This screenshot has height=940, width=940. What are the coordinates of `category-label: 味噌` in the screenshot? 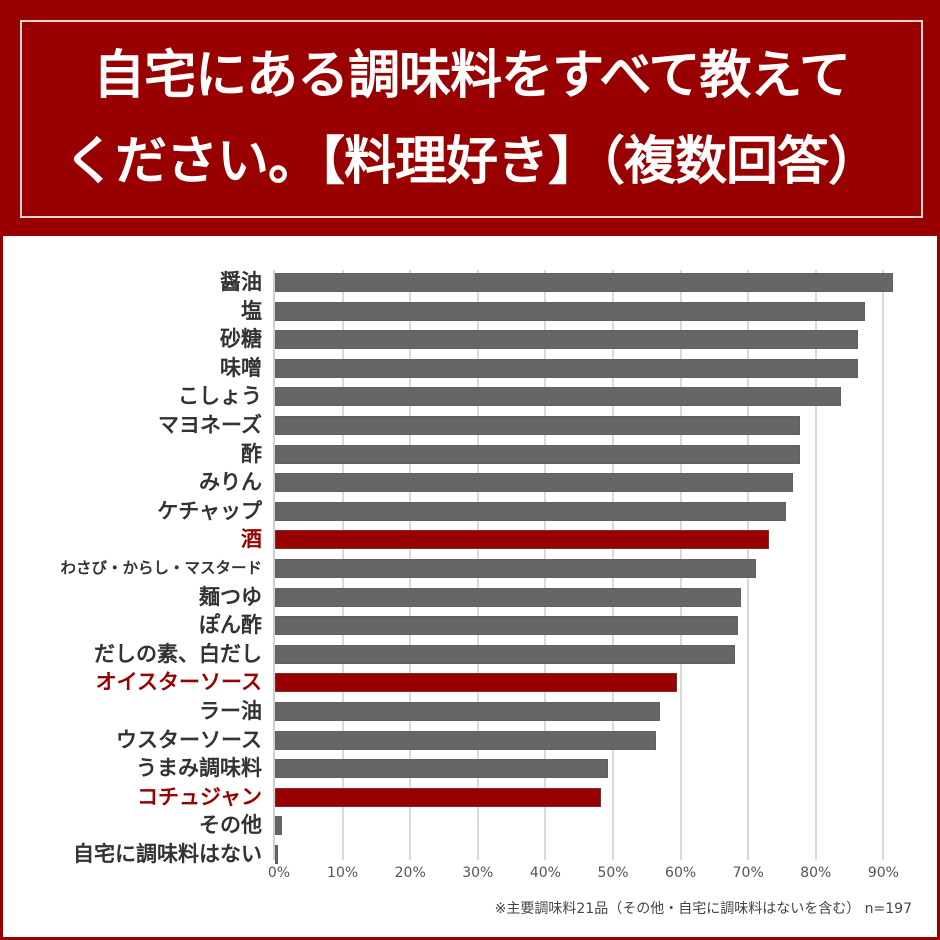 It's located at (241, 367).